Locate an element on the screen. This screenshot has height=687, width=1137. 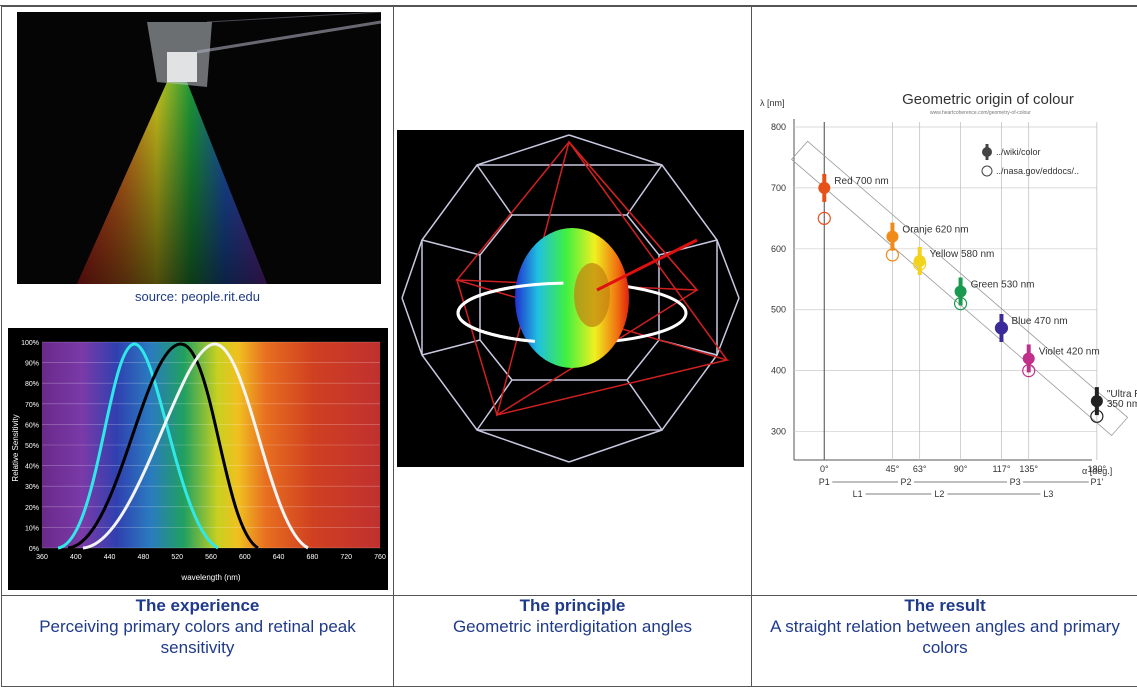
image-source: source: people.rit.edu is located at coordinates (197, 296).